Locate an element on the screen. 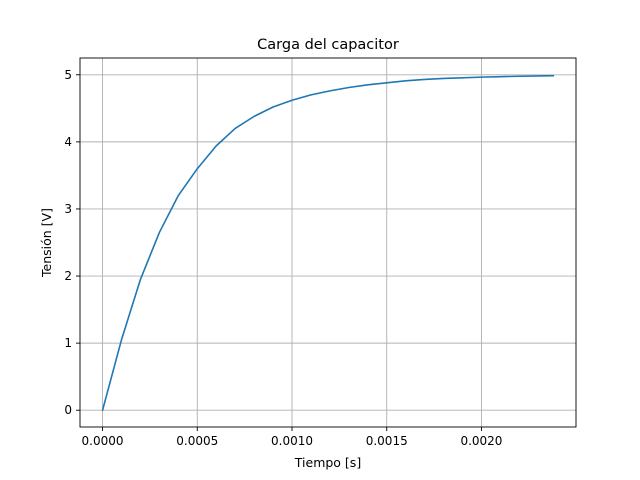  x-tick-label: 0.0005 is located at coordinates (197, 441).